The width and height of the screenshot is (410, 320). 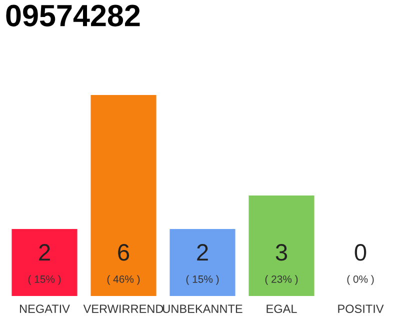 I want to click on data-label: 0 ( 0% ), so click(x=360, y=264).